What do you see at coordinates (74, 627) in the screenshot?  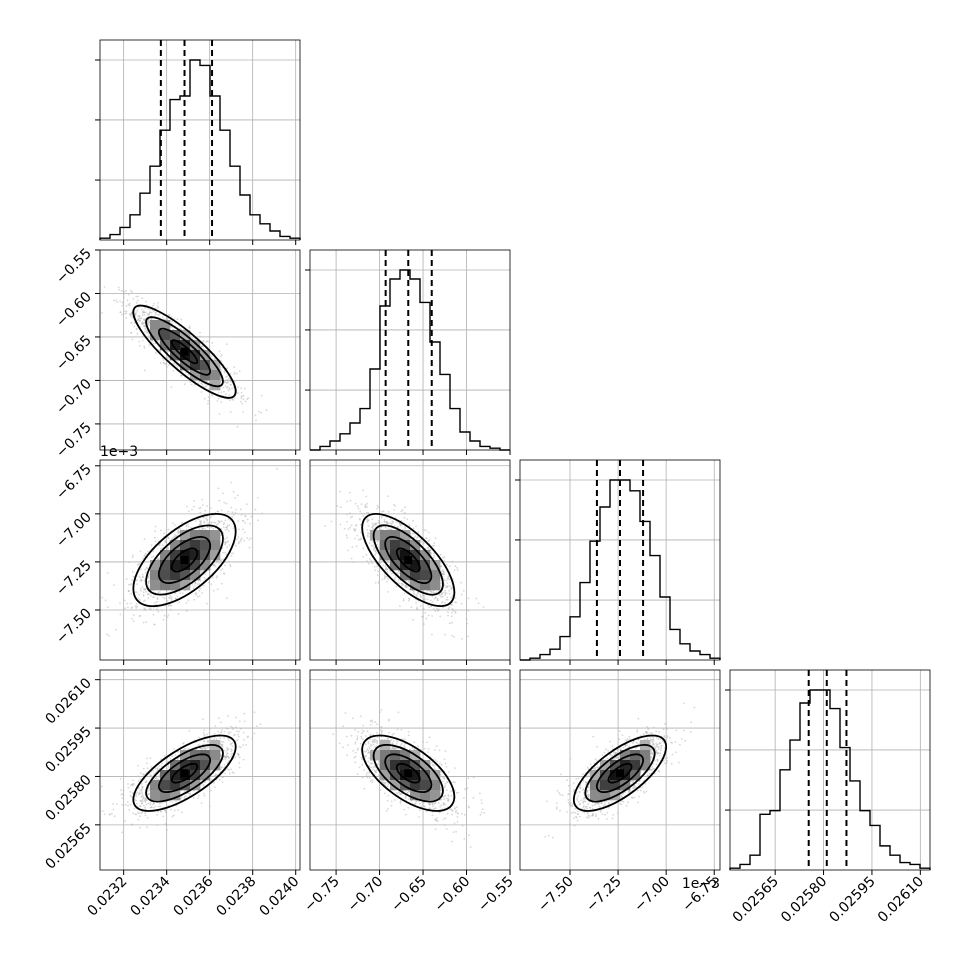 I see `y-tick-label-2: −7.50` at bounding box center [74, 627].